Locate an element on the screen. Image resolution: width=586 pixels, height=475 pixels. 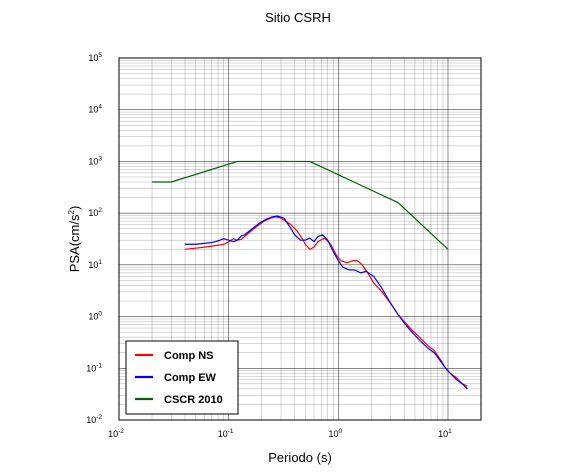
x-tick-labels: 10⁻² 10⁻¹ 10⁰ 10¹ is located at coordinates (280, 433).